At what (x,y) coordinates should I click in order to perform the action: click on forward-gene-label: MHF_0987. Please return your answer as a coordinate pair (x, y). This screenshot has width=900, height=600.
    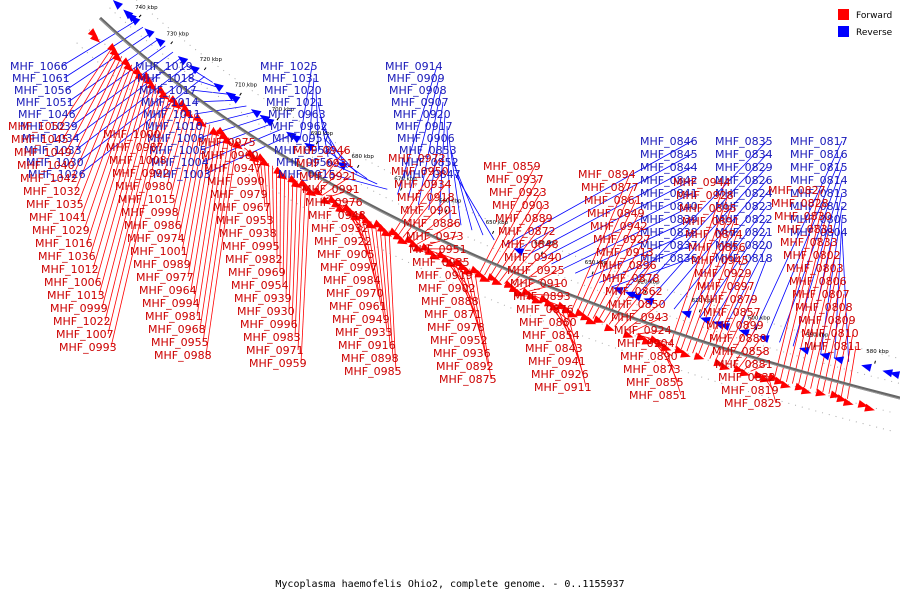
    Looking at the image, I should click on (135, 147).